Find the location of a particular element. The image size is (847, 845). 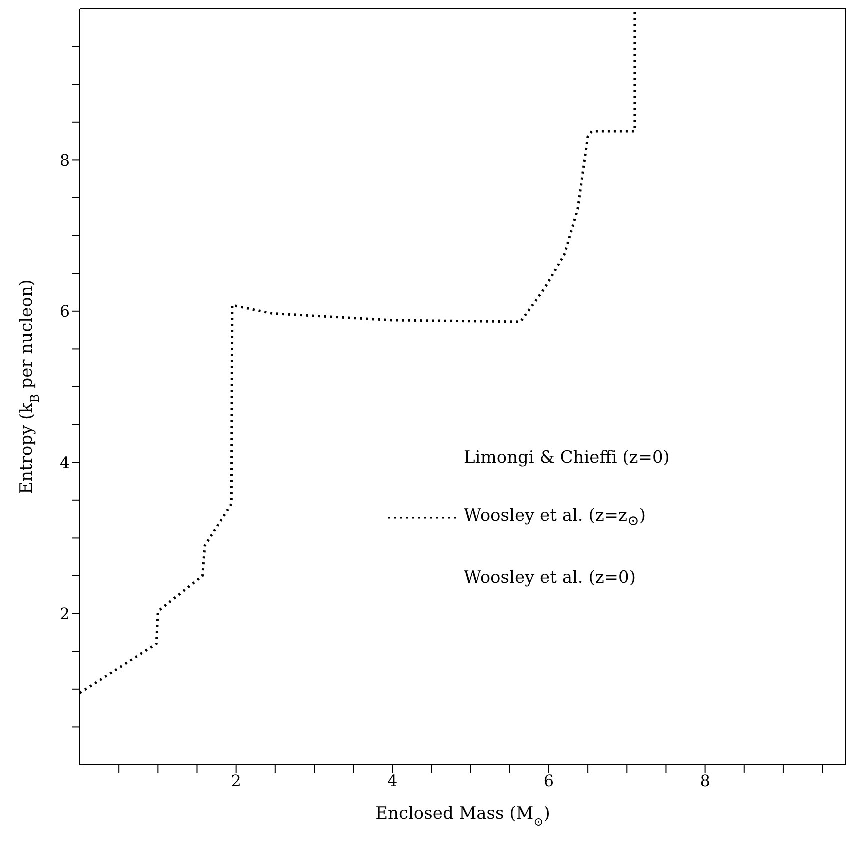

y-tick-label: 2 is located at coordinates (65, 614).